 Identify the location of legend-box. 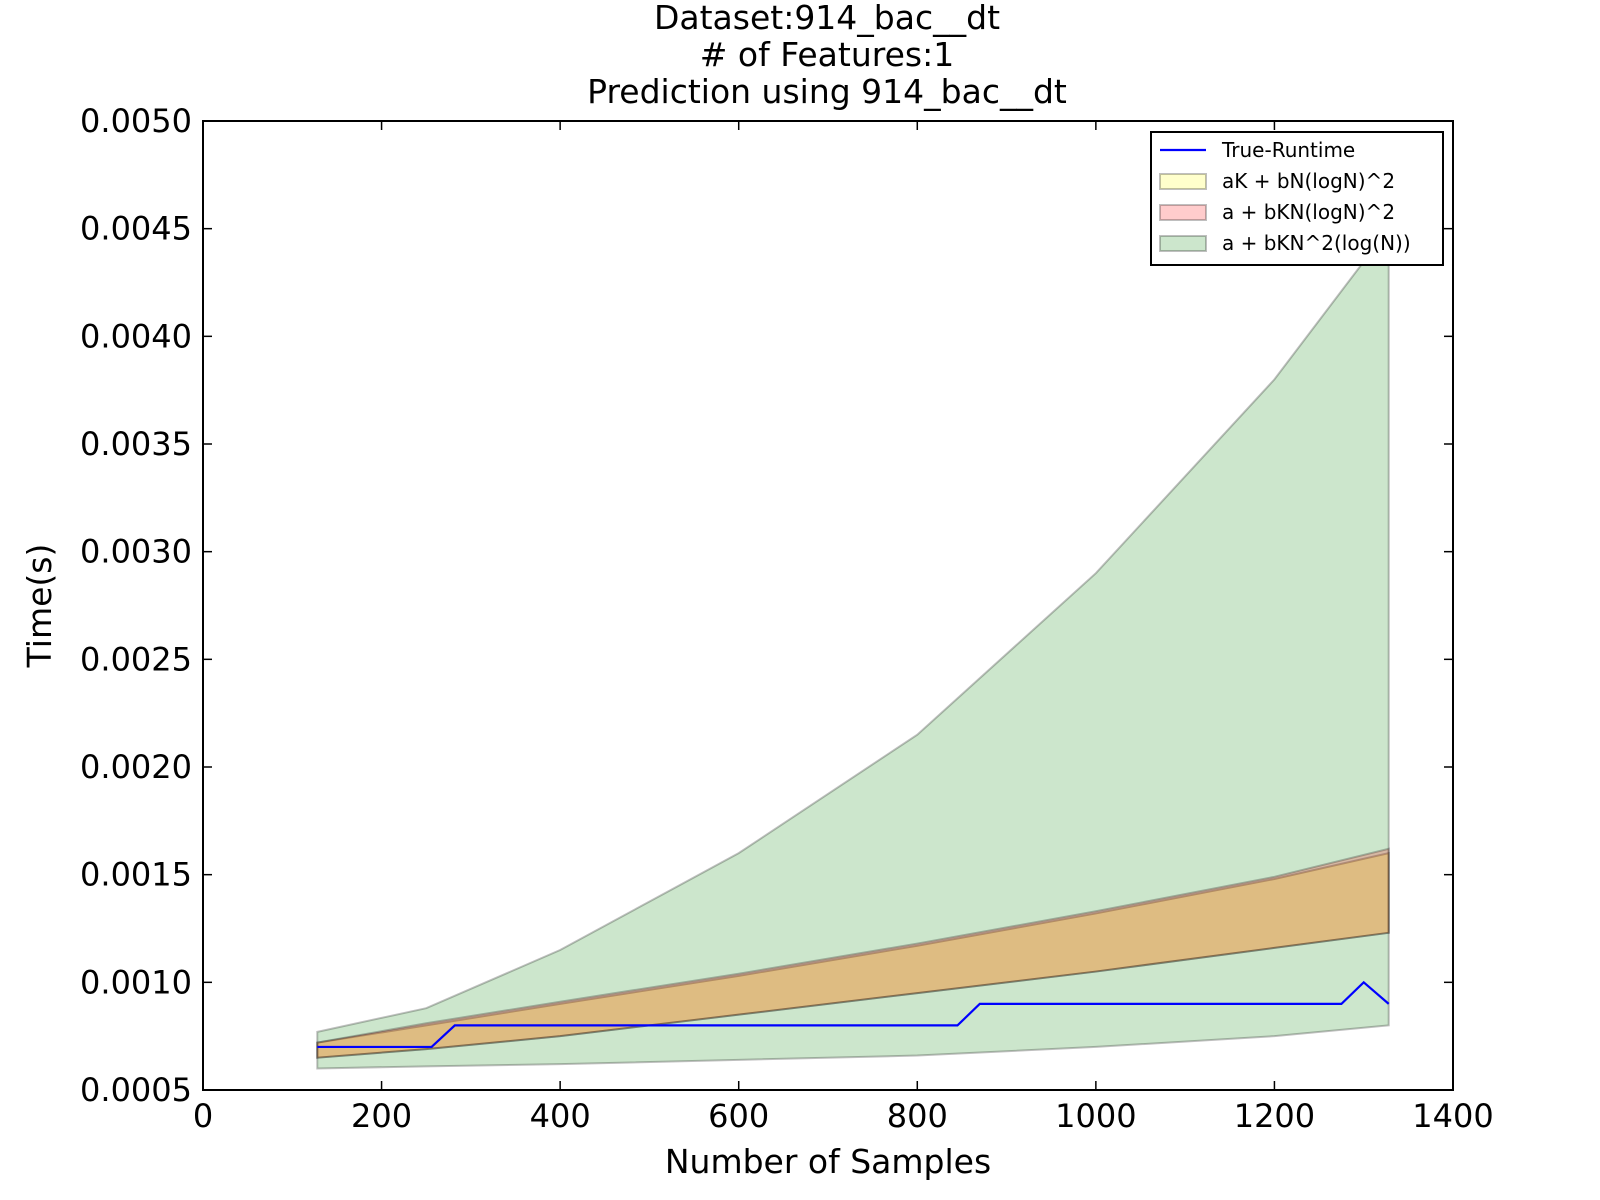
(1297, 198).